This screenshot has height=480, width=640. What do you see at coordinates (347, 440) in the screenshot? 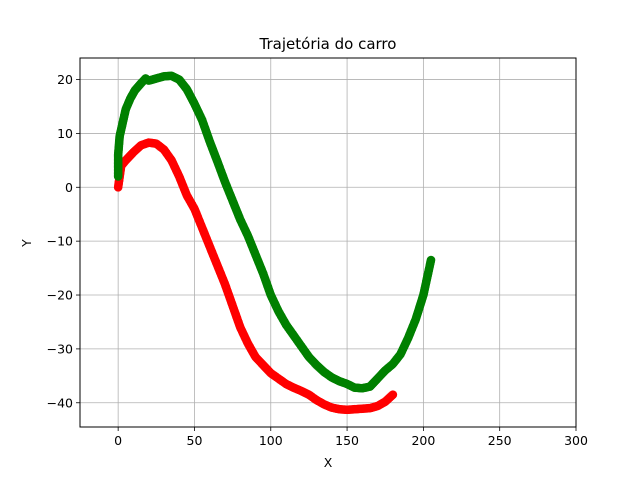
I see `x-tick-label: 150` at bounding box center [347, 440].